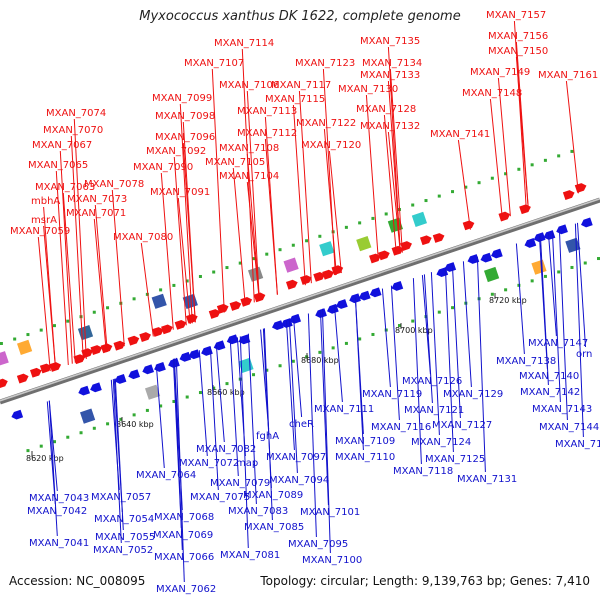 Image resolution: width=600 pixels, height=600 pixels. What do you see at coordinates (320, 360) in the screenshot?
I see `scale-label: 8680 kbp` at bounding box center [320, 360].